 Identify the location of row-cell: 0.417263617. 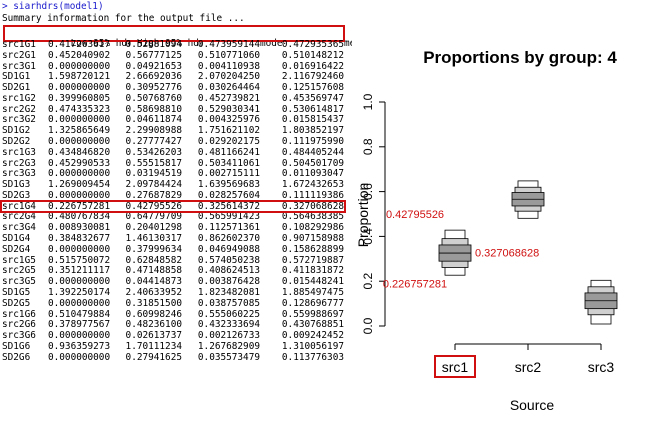
(79, 44).